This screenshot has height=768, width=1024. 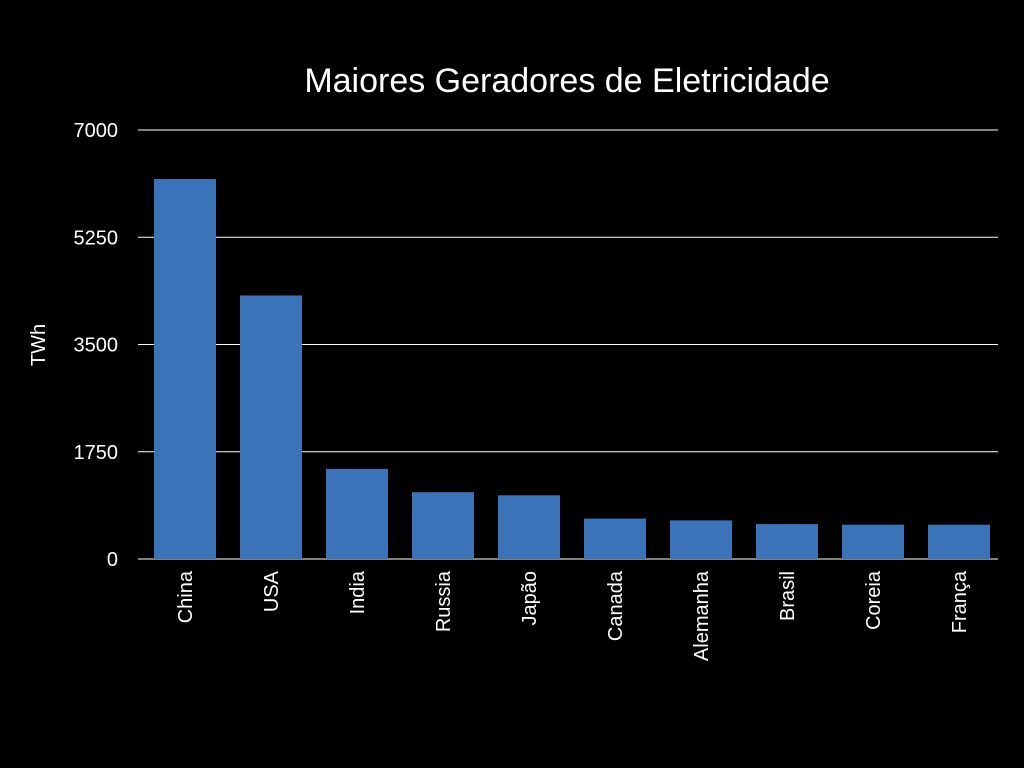 What do you see at coordinates (873, 541) in the screenshot?
I see `bar-coreia` at bounding box center [873, 541].